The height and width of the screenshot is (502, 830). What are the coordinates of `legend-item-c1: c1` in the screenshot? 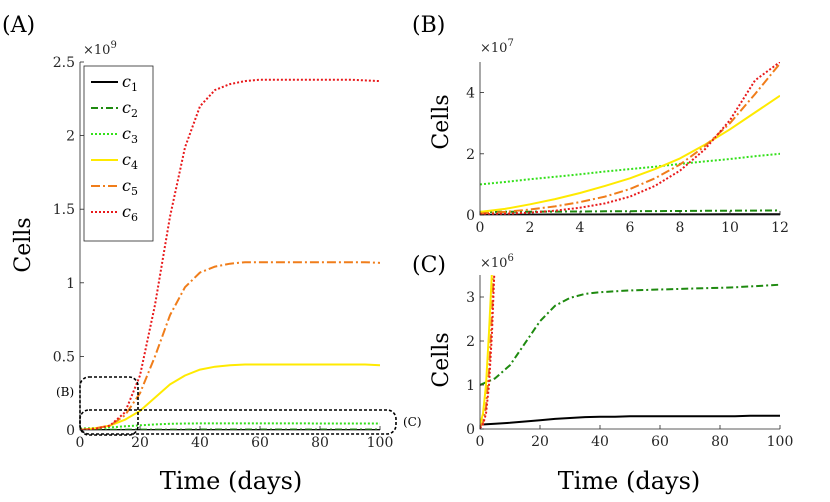 It's located at (114, 83).